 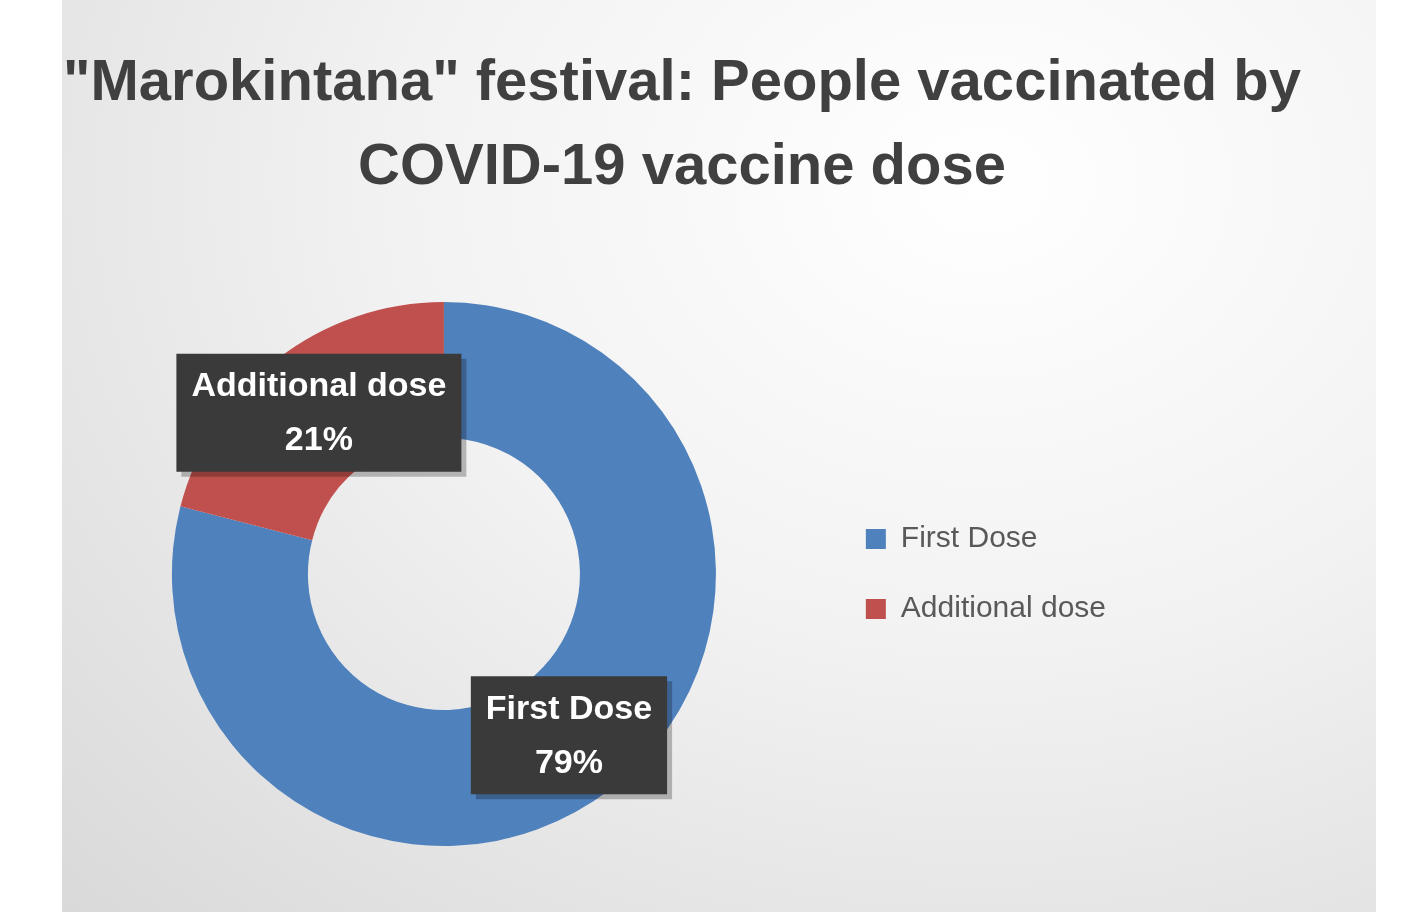 What do you see at coordinates (569, 706) in the screenshot?
I see `slice-label: First Dose` at bounding box center [569, 706].